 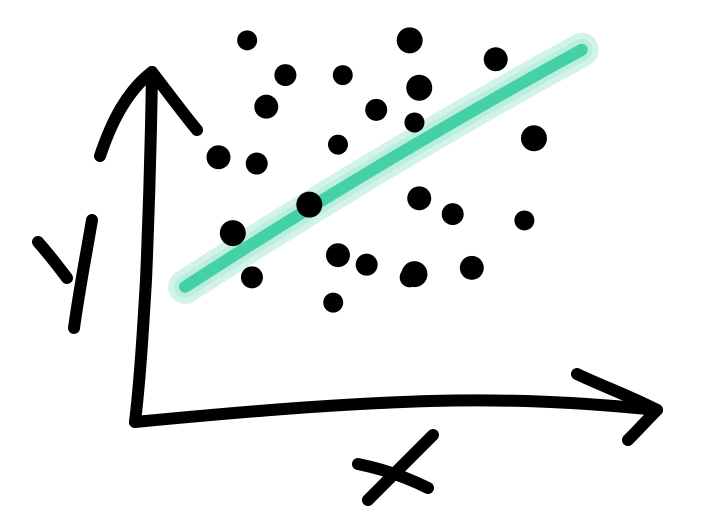 I want to click on y-axis-label, so click(x=65, y=274).